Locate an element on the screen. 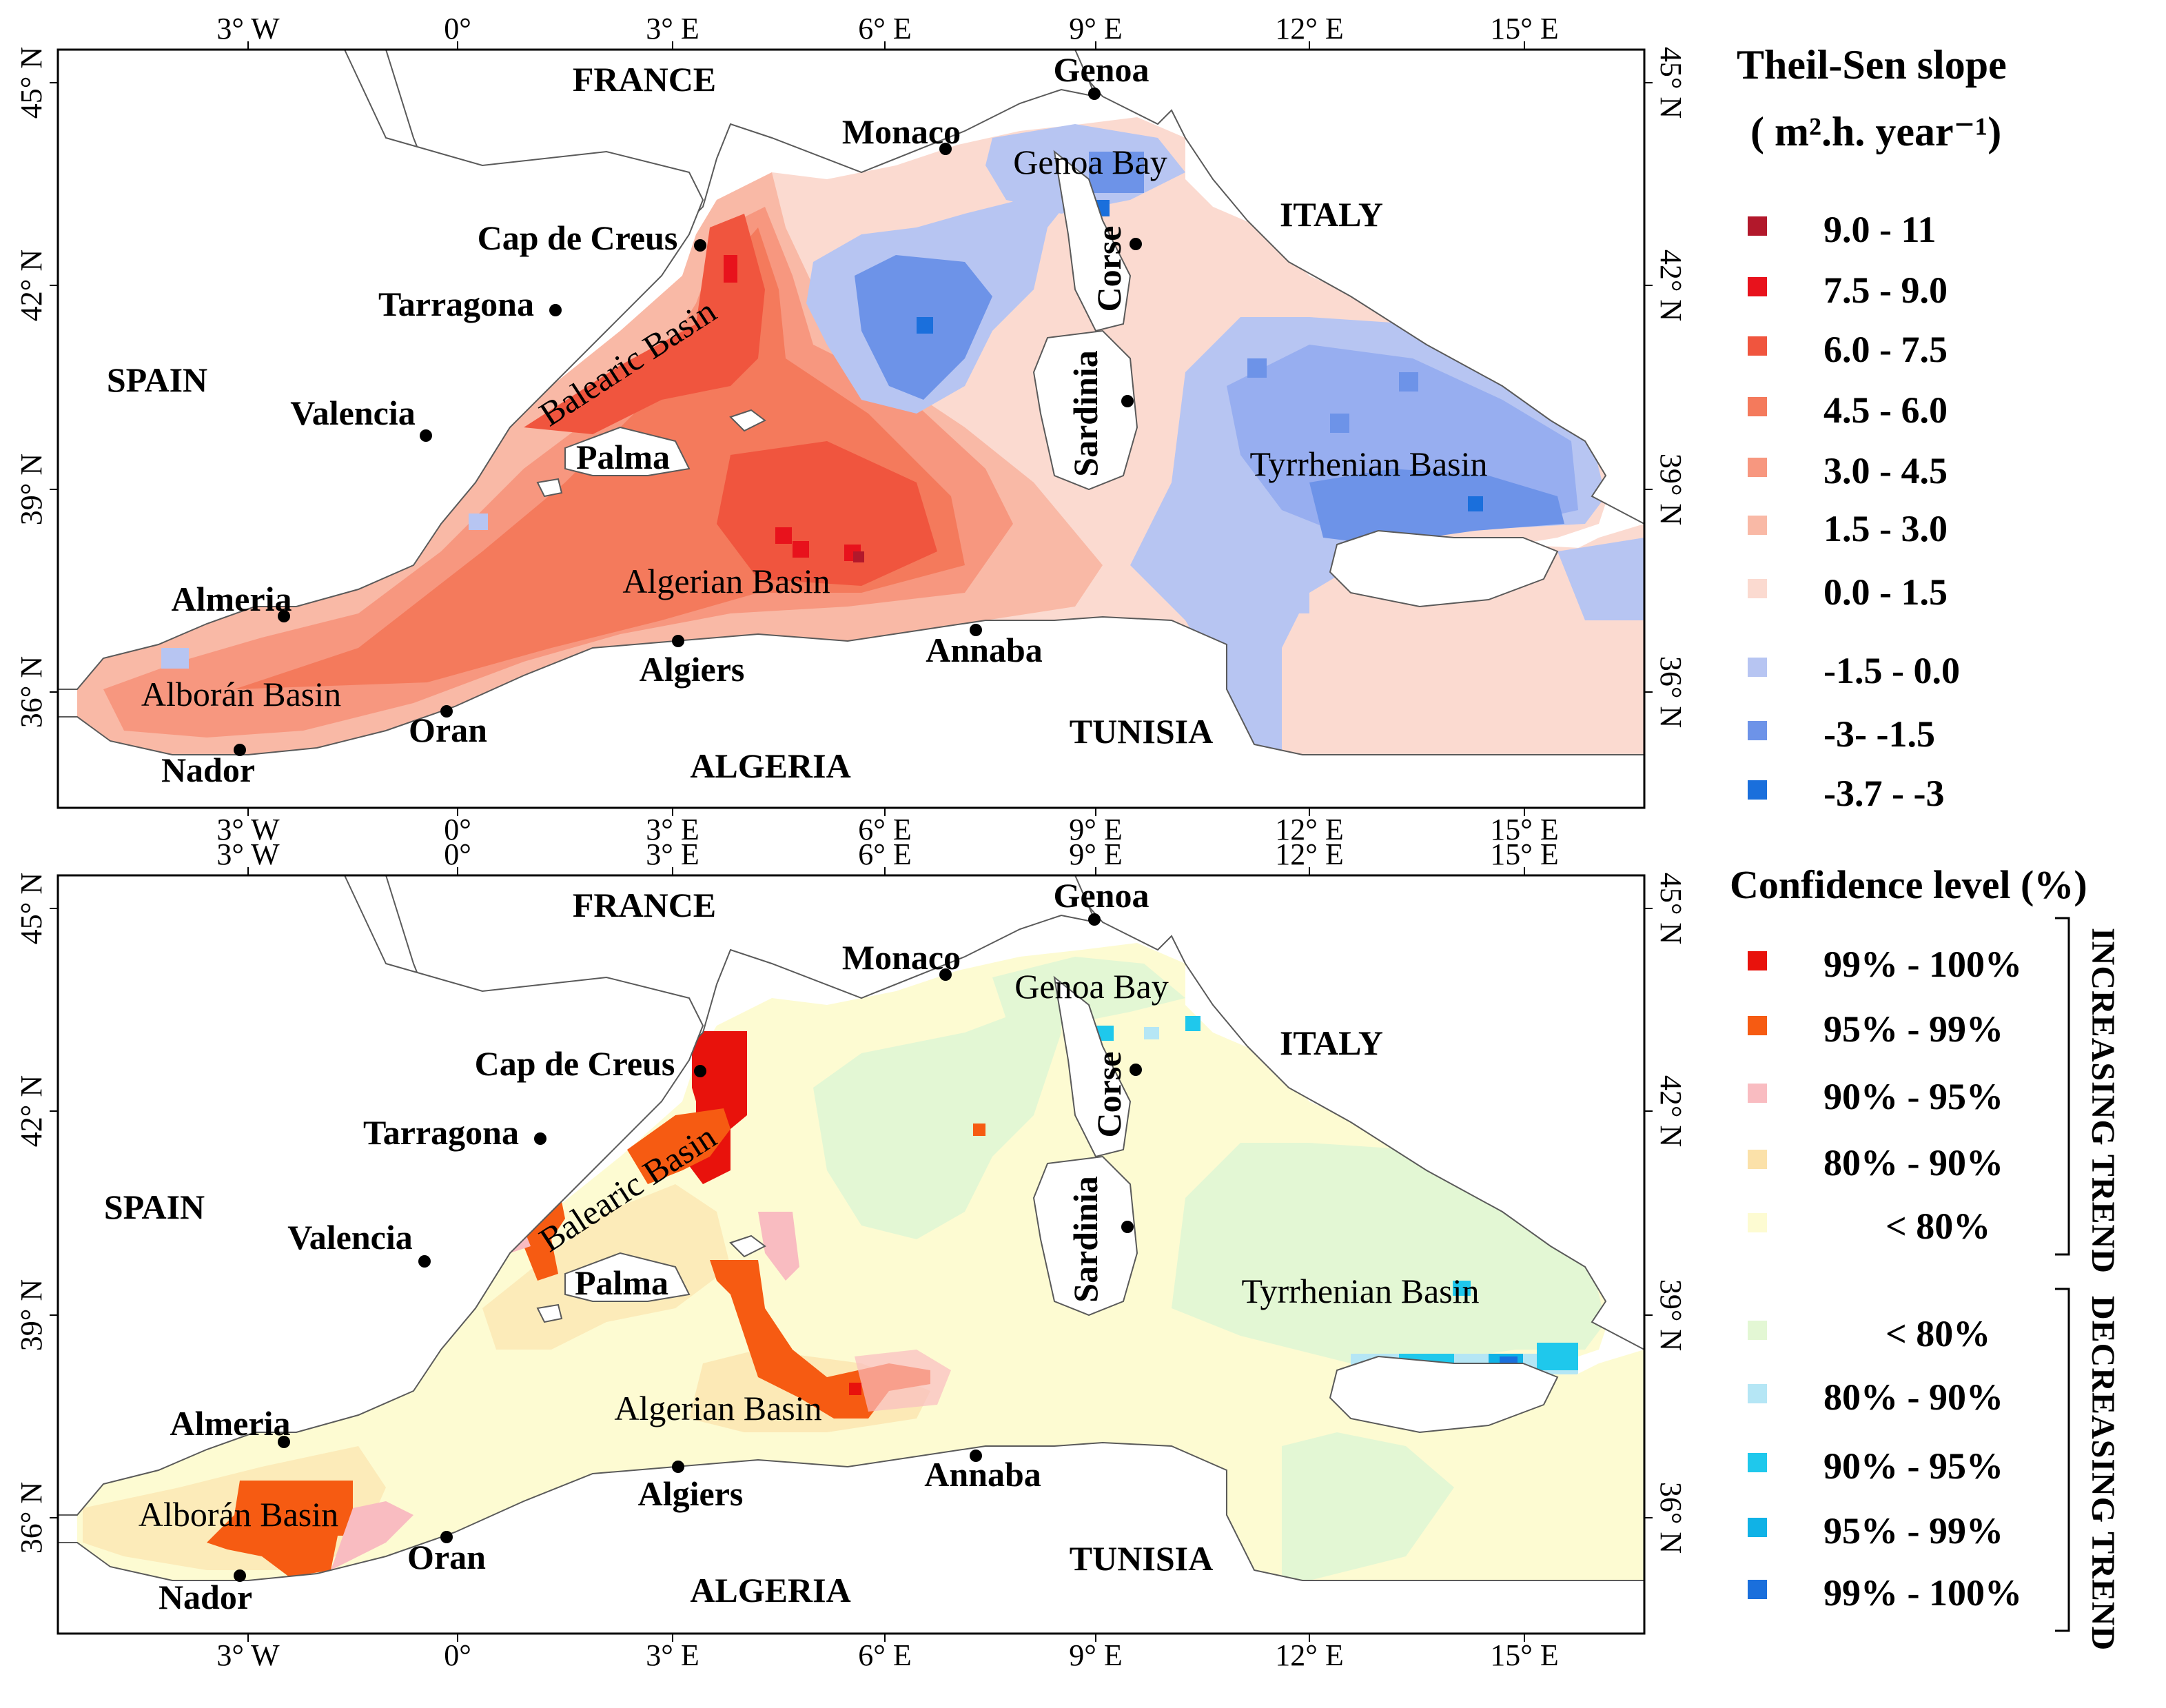 This screenshot has height=1708, width=2166. legend-label: 3.0 - 4.5 is located at coordinates (1885, 470).